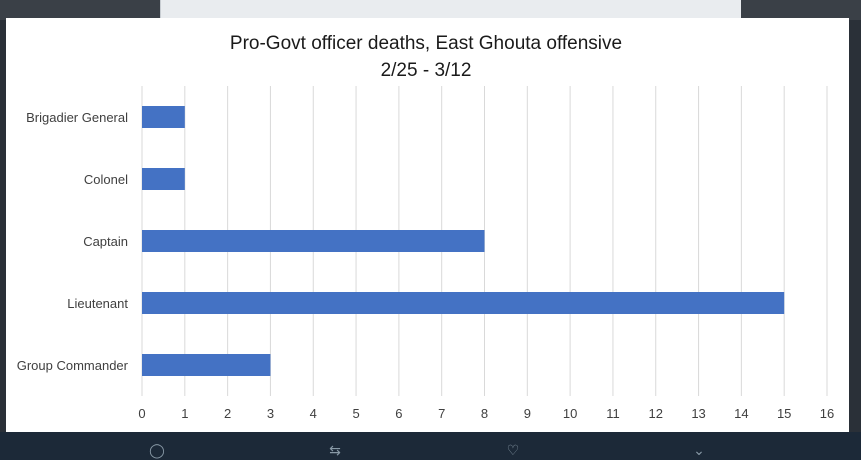  I want to click on bar-captain, so click(313, 241).